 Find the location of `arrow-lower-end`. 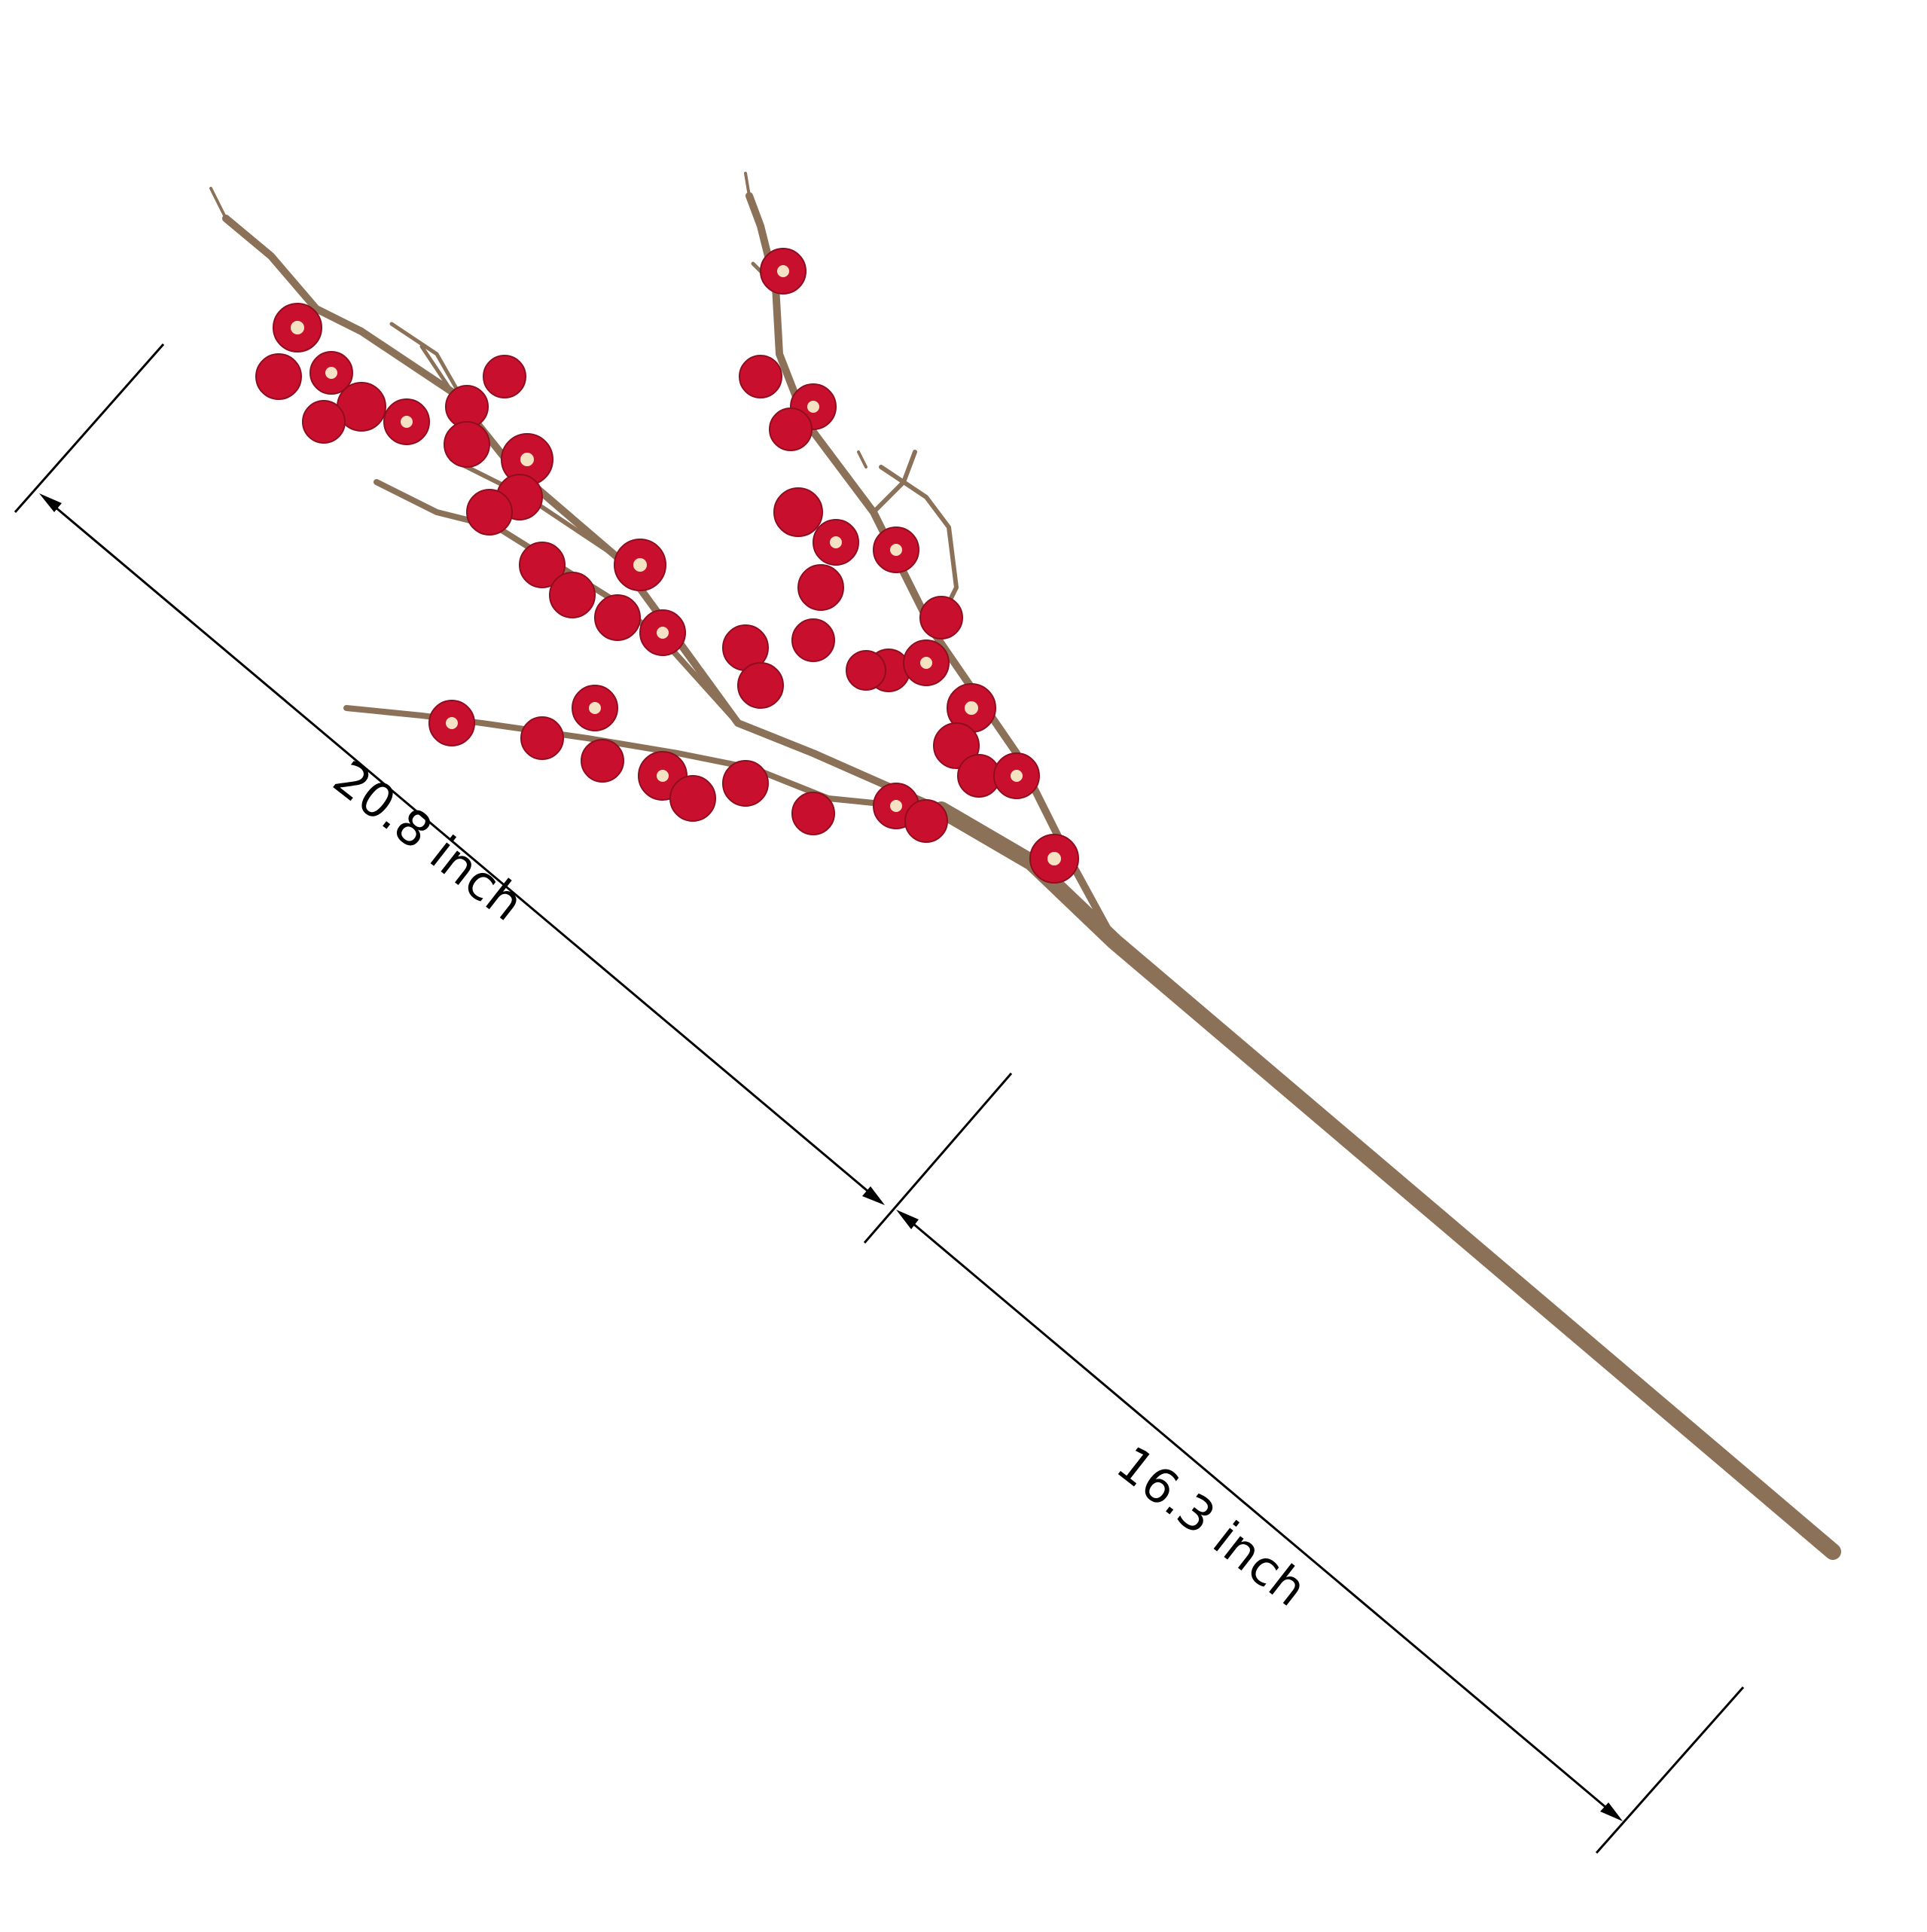

arrow-lower-end is located at coordinates (1611, 1812).